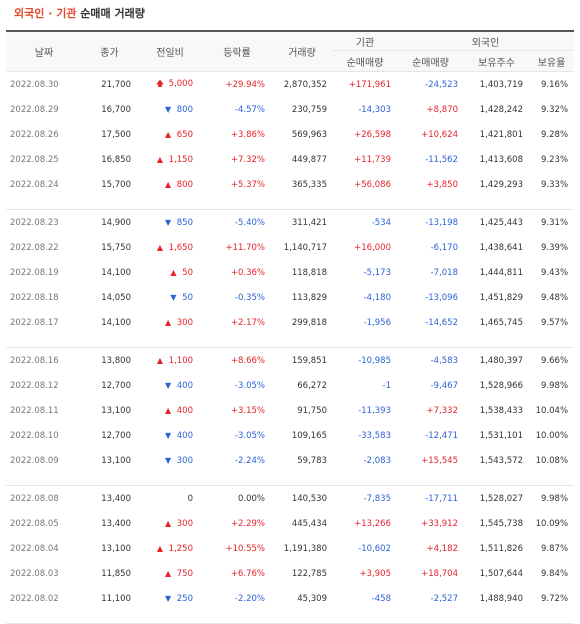  Describe the element at coordinates (247, 184) in the screenshot. I see `cell-rate: +5.37%` at that location.